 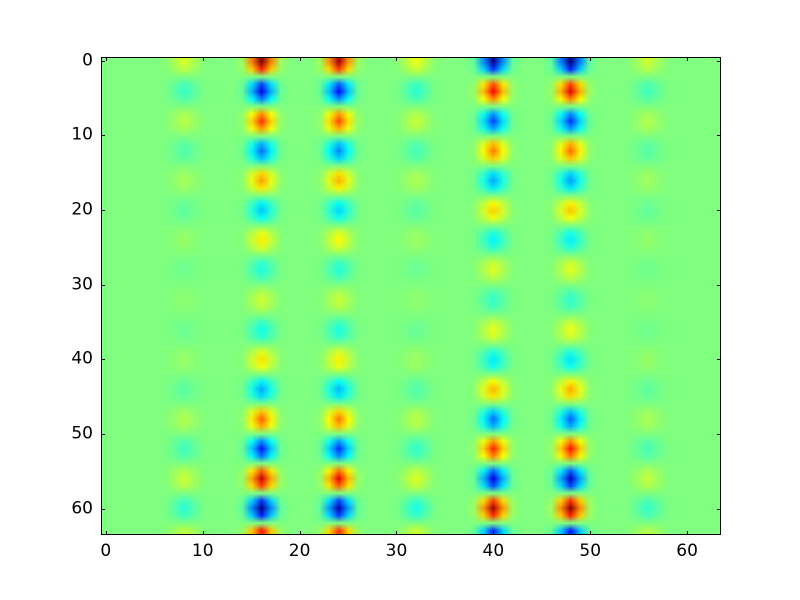 What do you see at coordinates (82, 358) in the screenshot?
I see `y-tick-label: 40` at bounding box center [82, 358].